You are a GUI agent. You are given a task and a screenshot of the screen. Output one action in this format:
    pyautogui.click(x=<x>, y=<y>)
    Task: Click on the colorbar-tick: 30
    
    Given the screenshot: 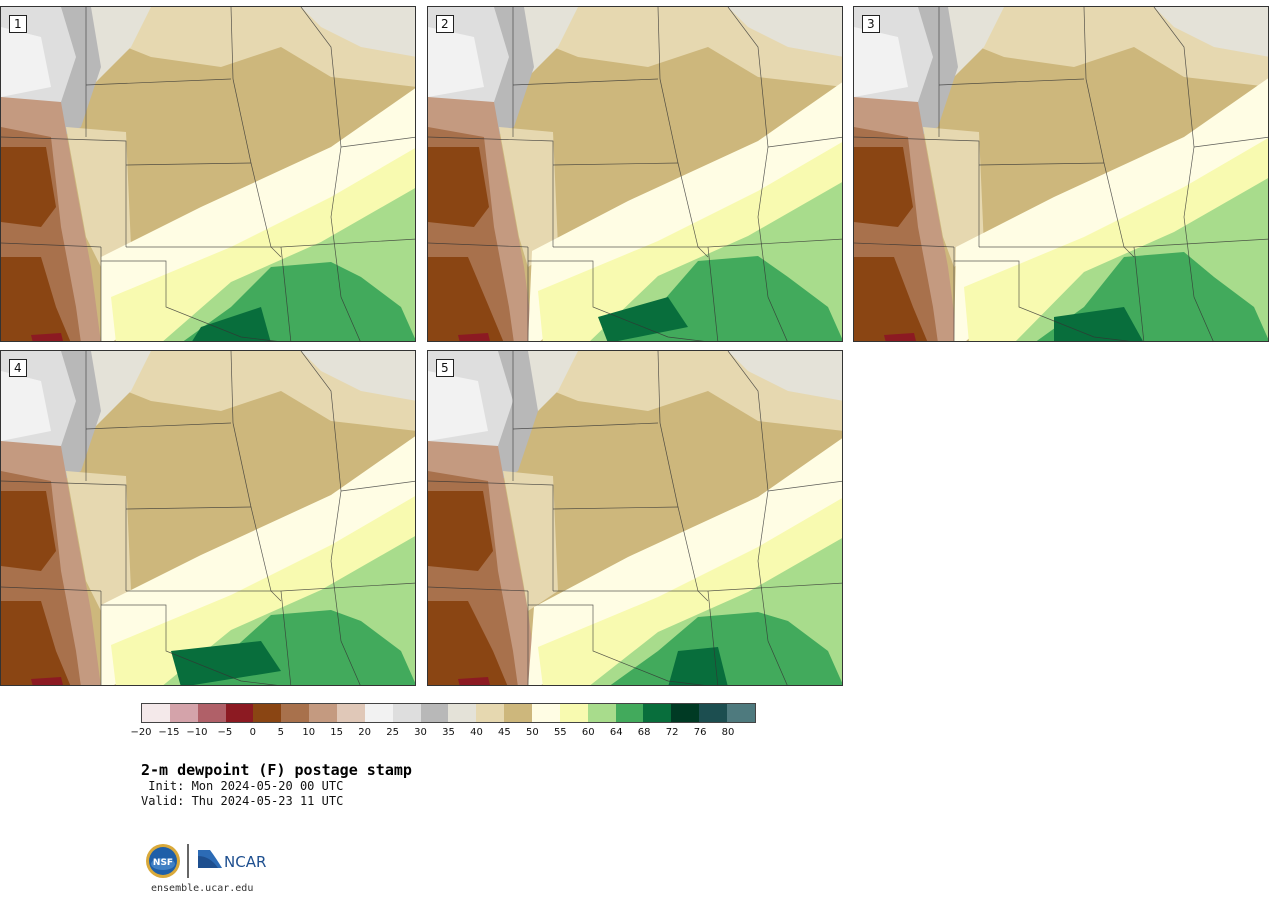 What is the action you would take?
    pyautogui.click(x=420, y=732)
    